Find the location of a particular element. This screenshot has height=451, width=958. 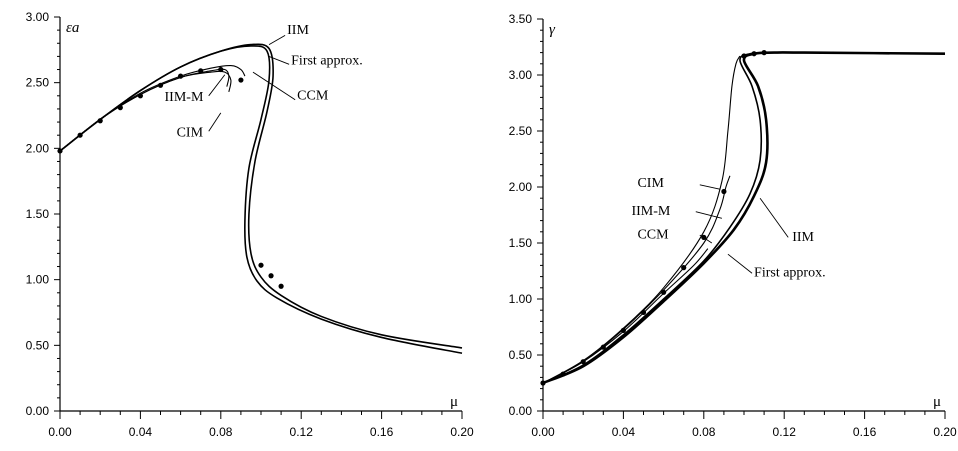

y-axis-label: γ is located at coordinates (552, 30).